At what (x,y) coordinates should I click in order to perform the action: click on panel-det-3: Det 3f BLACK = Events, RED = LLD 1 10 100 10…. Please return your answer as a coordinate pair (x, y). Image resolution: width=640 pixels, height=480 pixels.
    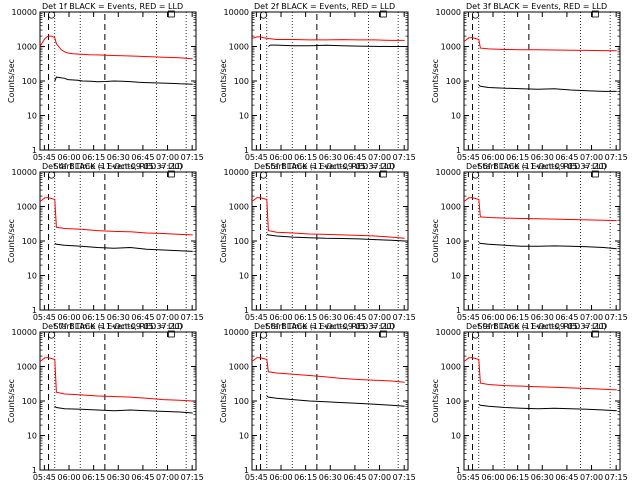
    Looking at the image, I should click on (529, 86).